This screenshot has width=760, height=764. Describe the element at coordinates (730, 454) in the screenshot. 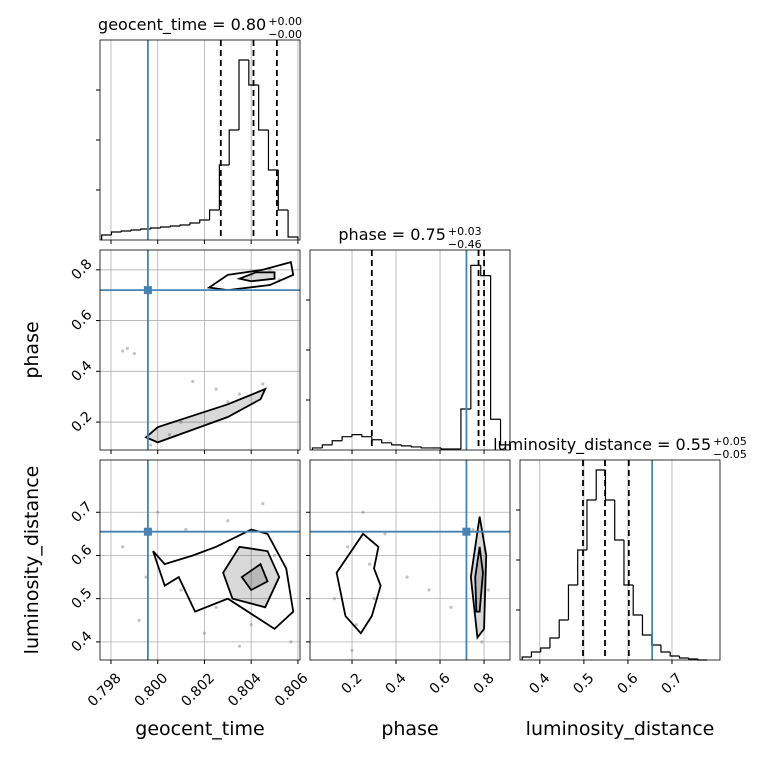

I see `title-lower: −0.05` at that location.